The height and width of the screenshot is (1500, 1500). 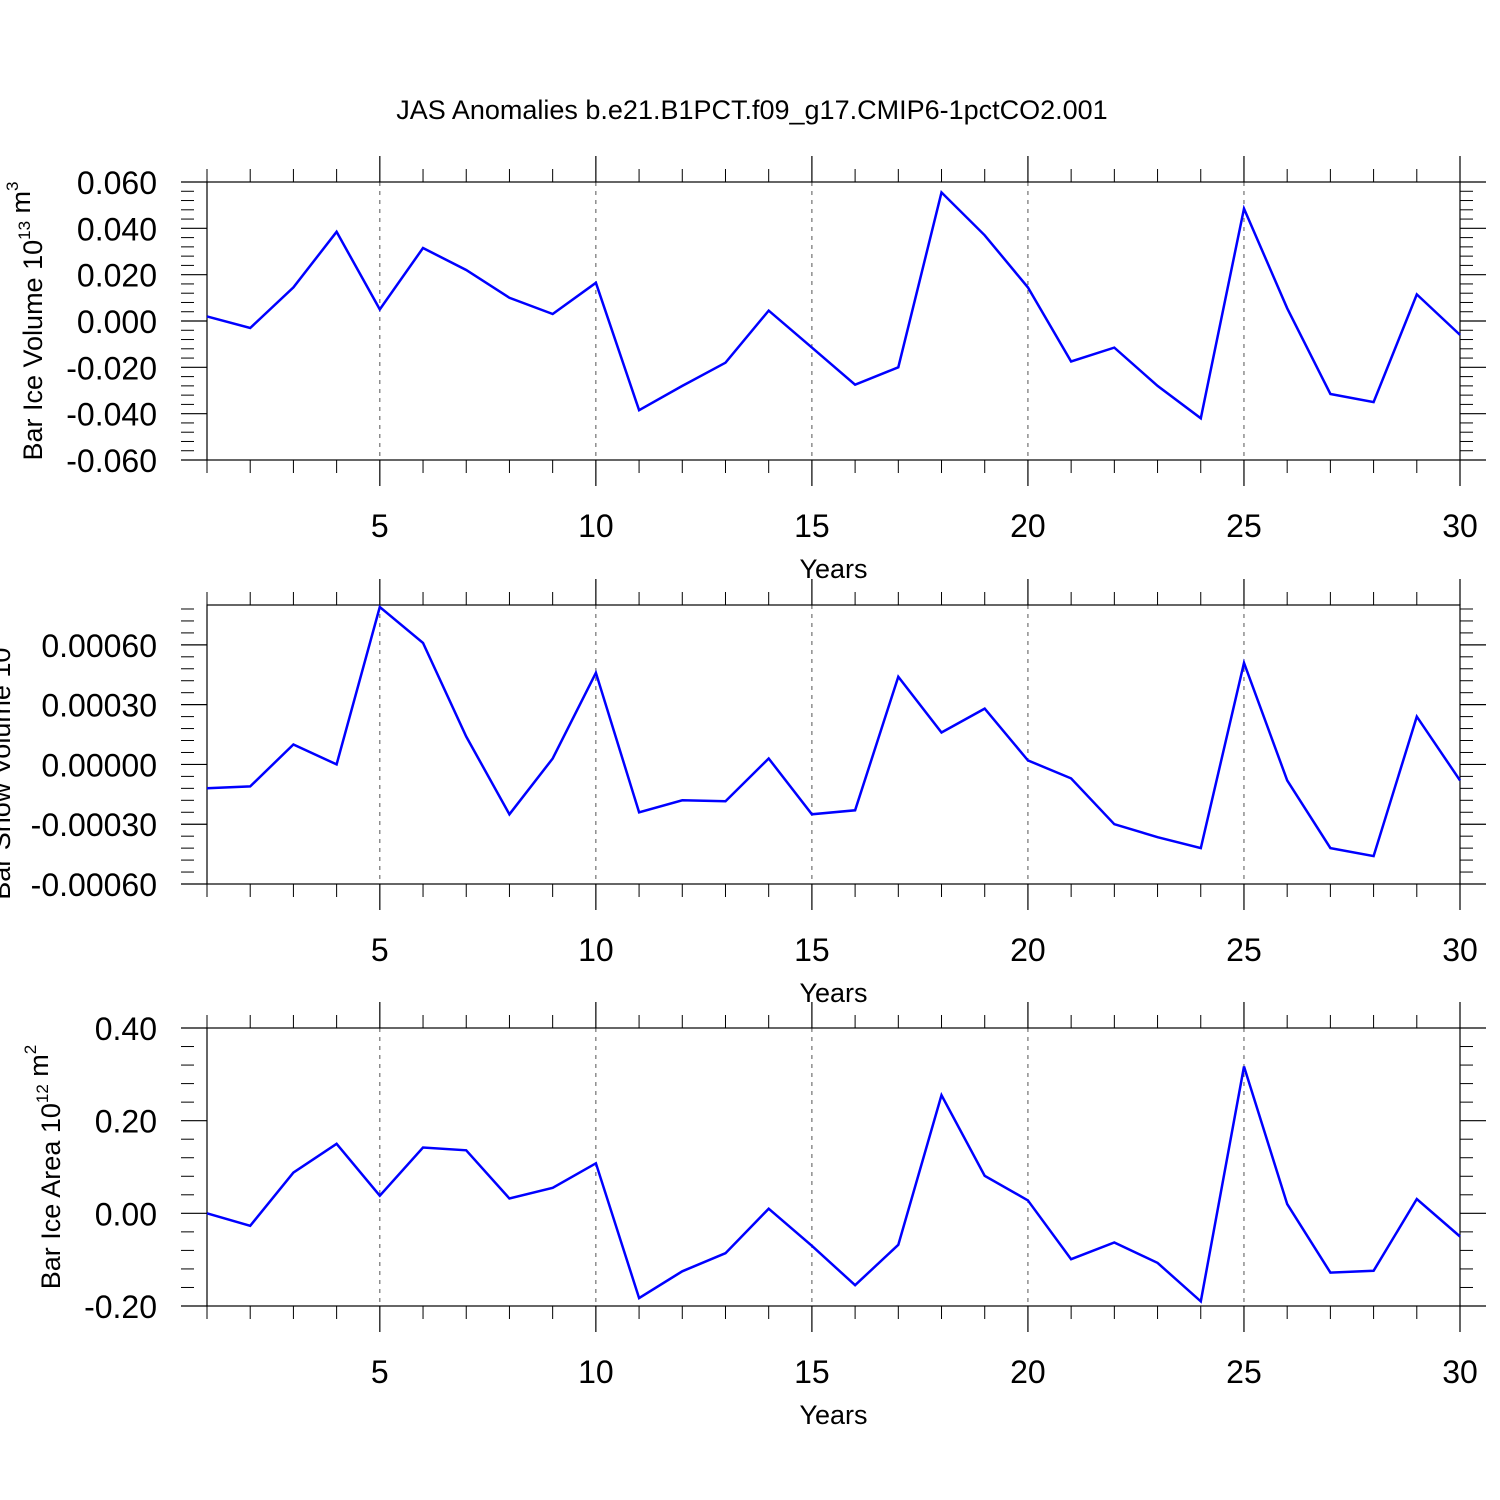 I want to click on y-tick-label: 0.00, so click(x=126, y=1214).